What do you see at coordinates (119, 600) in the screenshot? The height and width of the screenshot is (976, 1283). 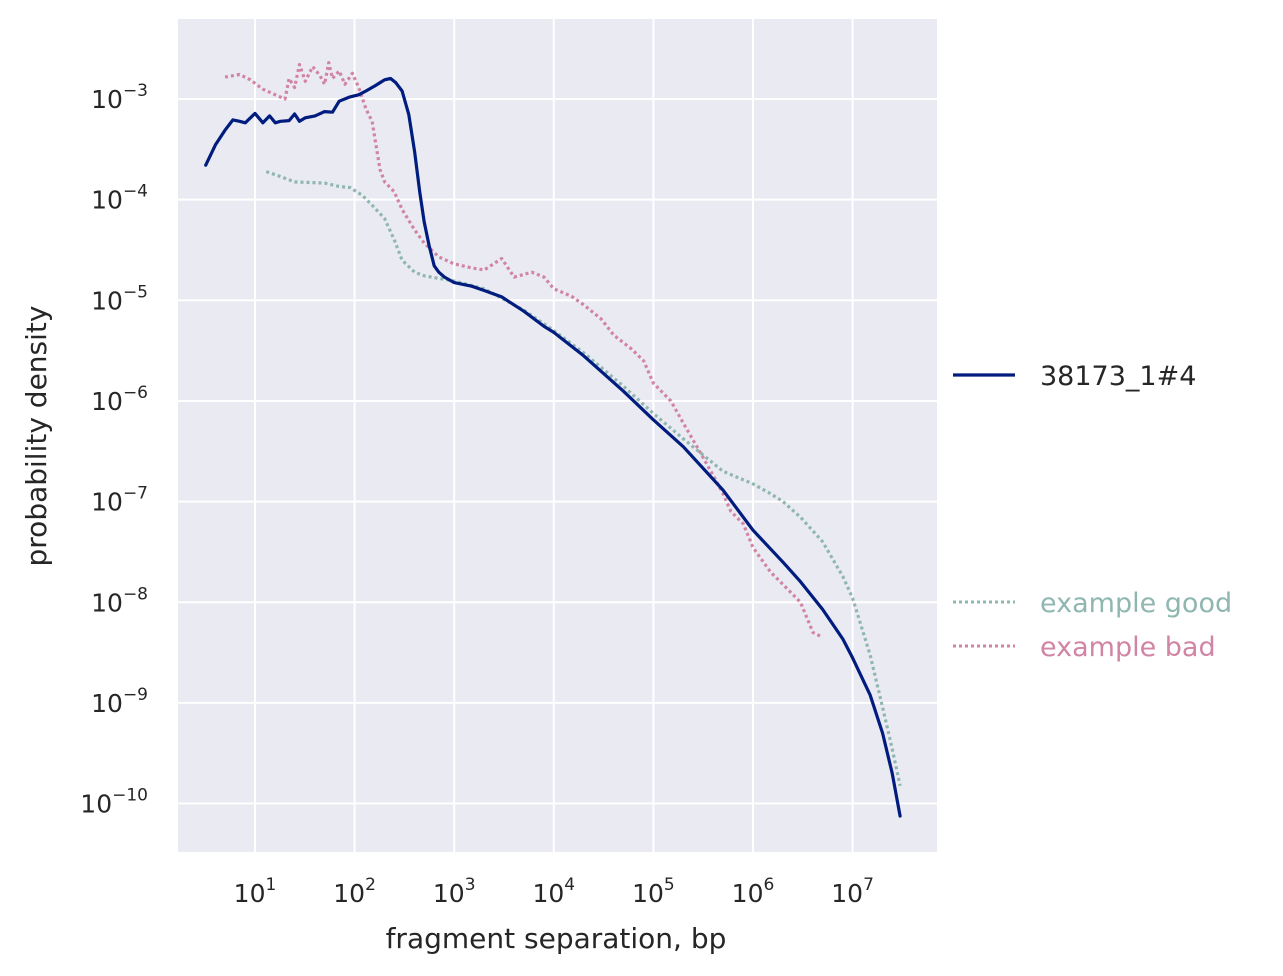 I see `y-tick-label: 10⁻⁸` at bounding box center [119, 600].